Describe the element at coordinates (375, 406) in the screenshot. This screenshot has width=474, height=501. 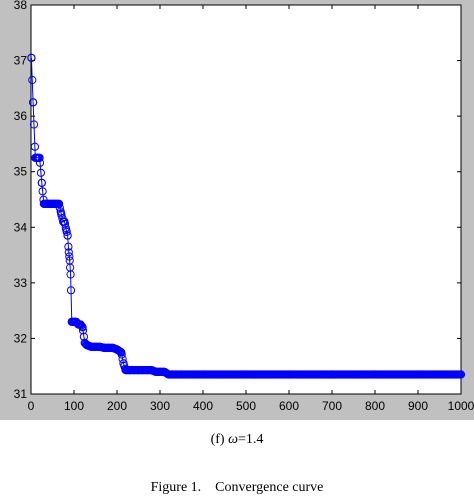
I see `x-tick-label: 800` at that location.